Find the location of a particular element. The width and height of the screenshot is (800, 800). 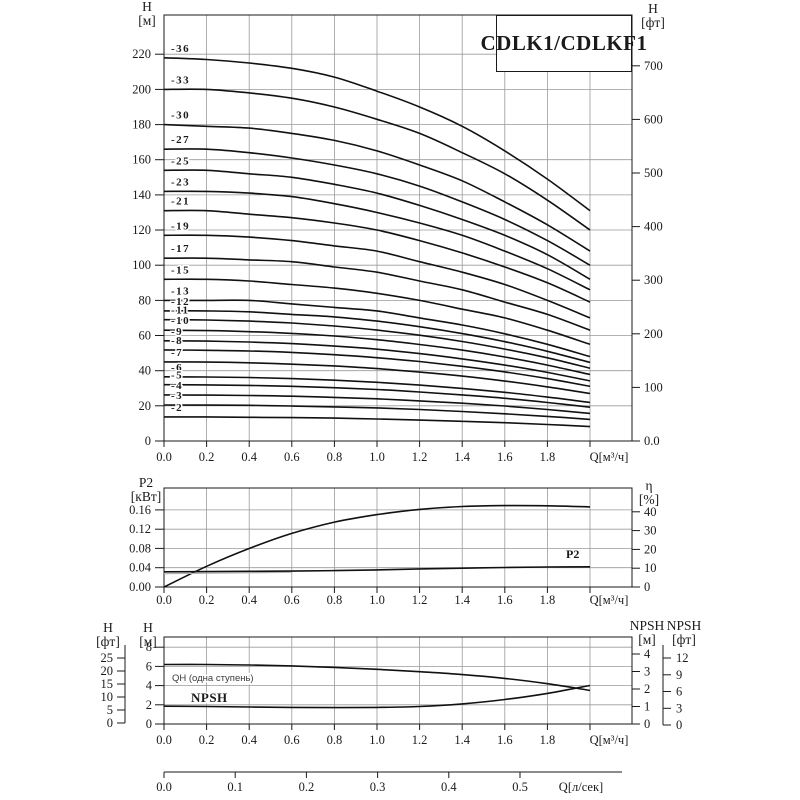

axis-tick-label: 9 is located at coordinates (679, 675).